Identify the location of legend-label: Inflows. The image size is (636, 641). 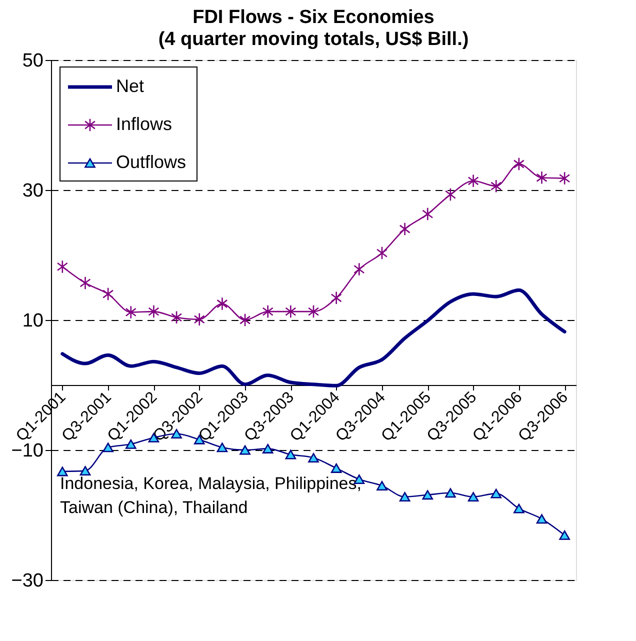
(144, 124).